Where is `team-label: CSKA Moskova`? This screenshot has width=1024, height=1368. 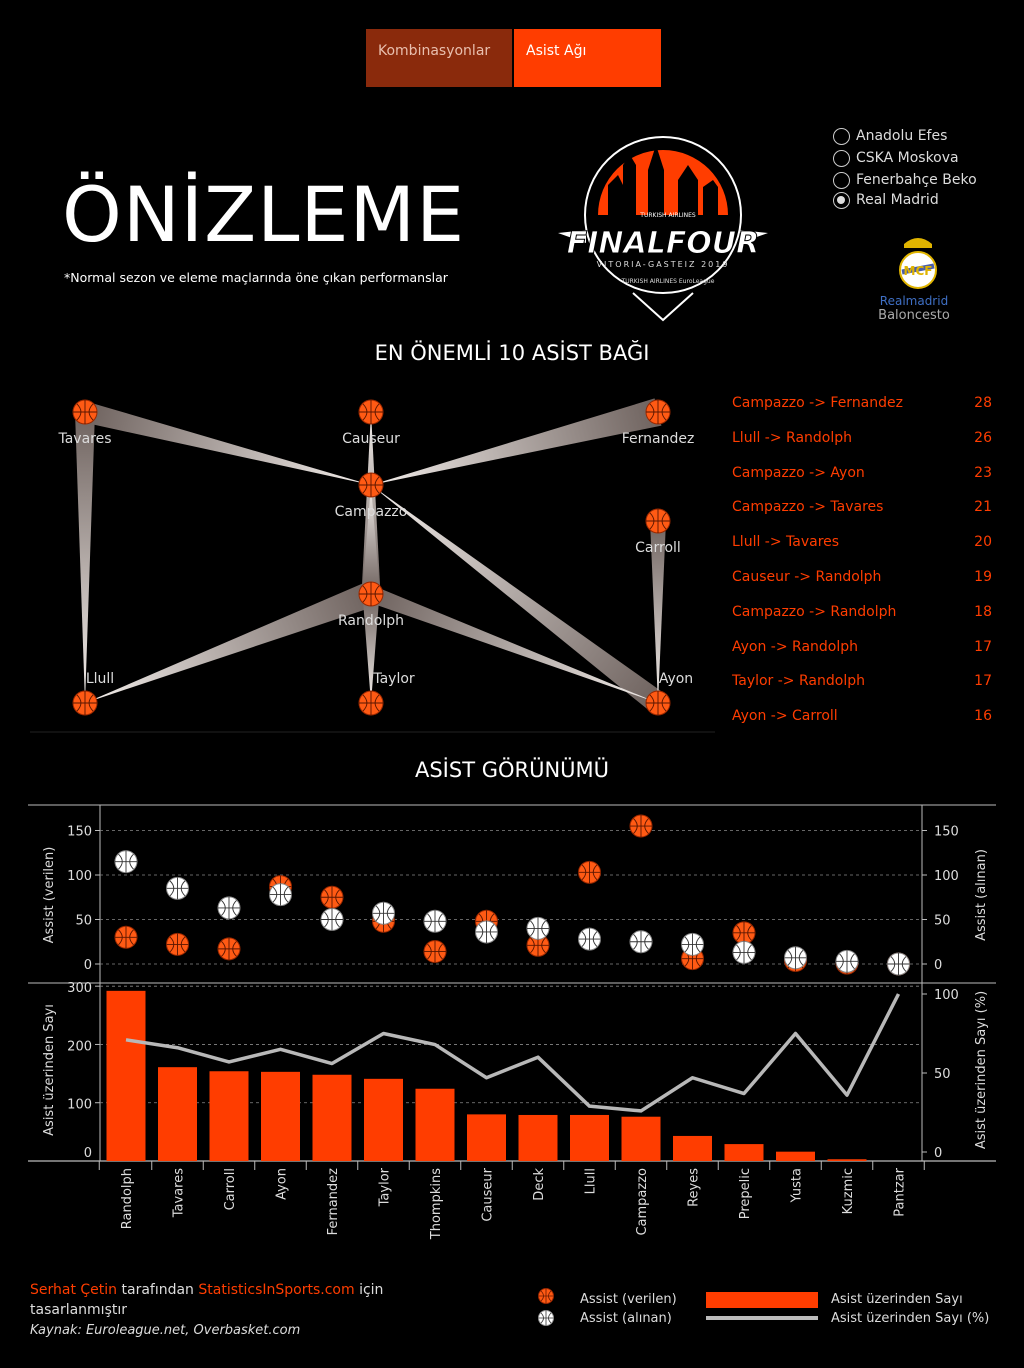 team-label: CSKA Moskova is located at coordinates (907, 158).